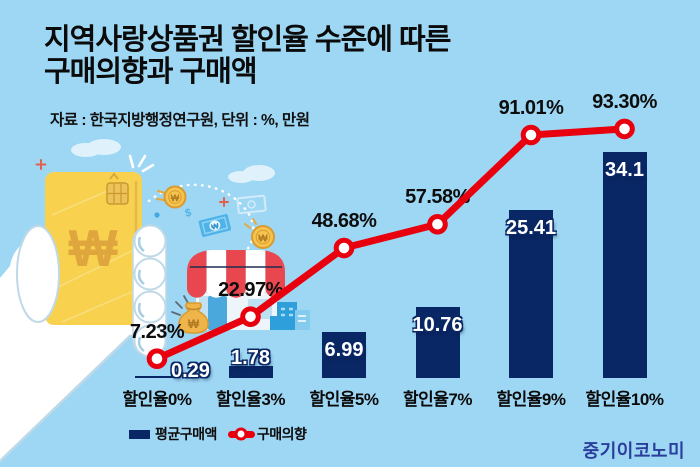 The height and width of the screenshot is (467, 700). What do you see at coordinates (218, 434) in the screenshot?
I see `chart-legend: 평균구매액 구매의향` at bounding box center [218, 434].